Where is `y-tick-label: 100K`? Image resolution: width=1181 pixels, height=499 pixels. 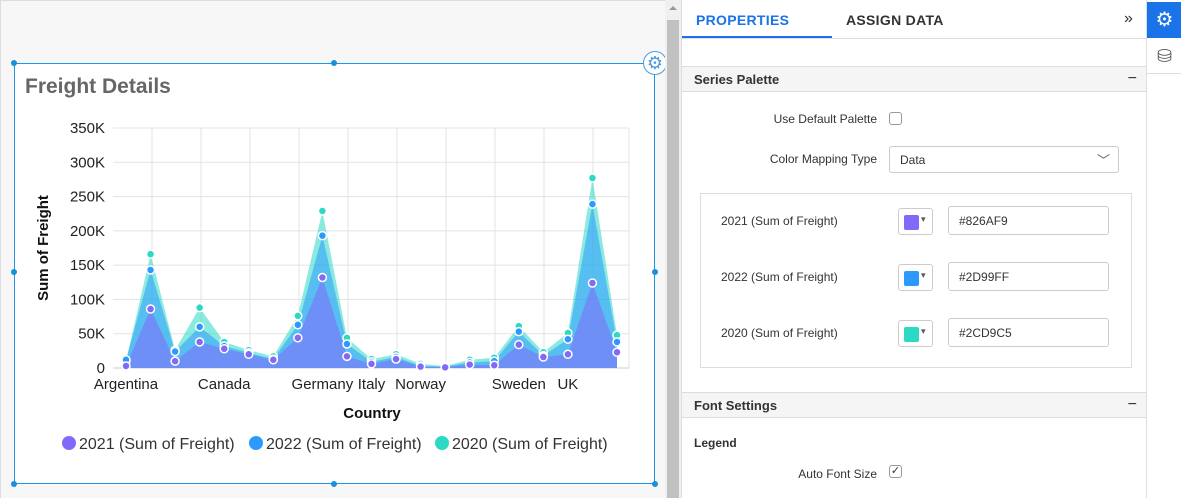 y-tick-label: 100K is located at coordinates (87, 299).